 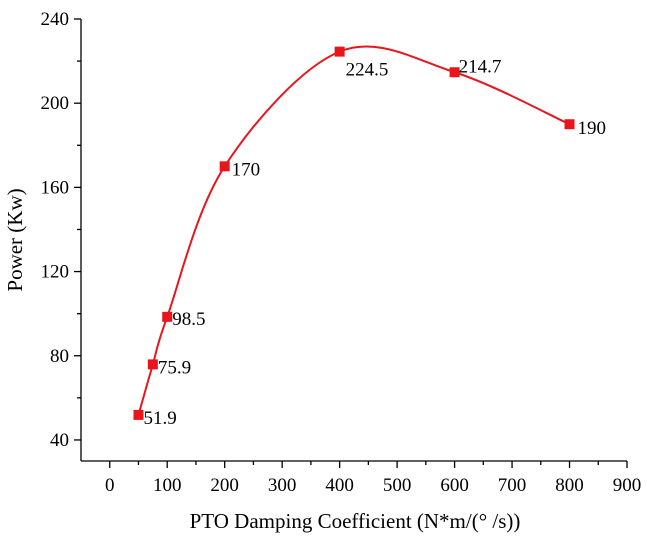 I want to click on x-tick-label: 100, so click(x=167, y=485).